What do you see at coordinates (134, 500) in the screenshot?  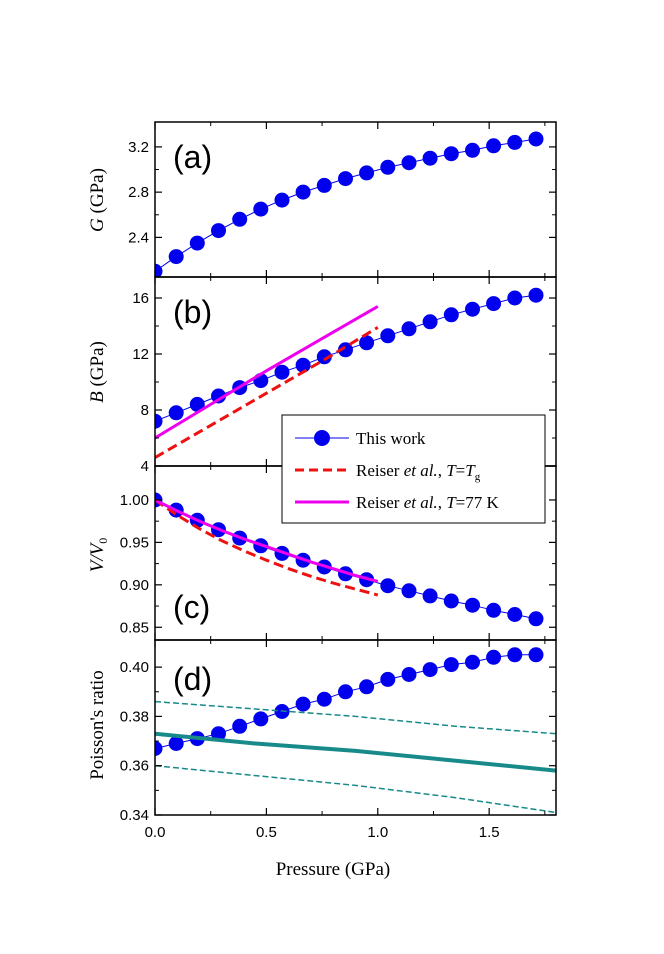 I see `panel-c-ytick-label-3: 1.00` at bounding box center [134, 500].